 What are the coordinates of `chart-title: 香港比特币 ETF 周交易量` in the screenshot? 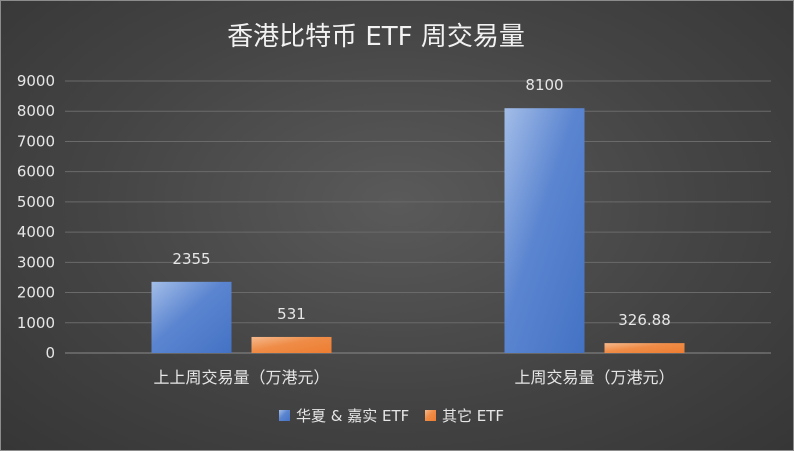 It's located at (376, 37).